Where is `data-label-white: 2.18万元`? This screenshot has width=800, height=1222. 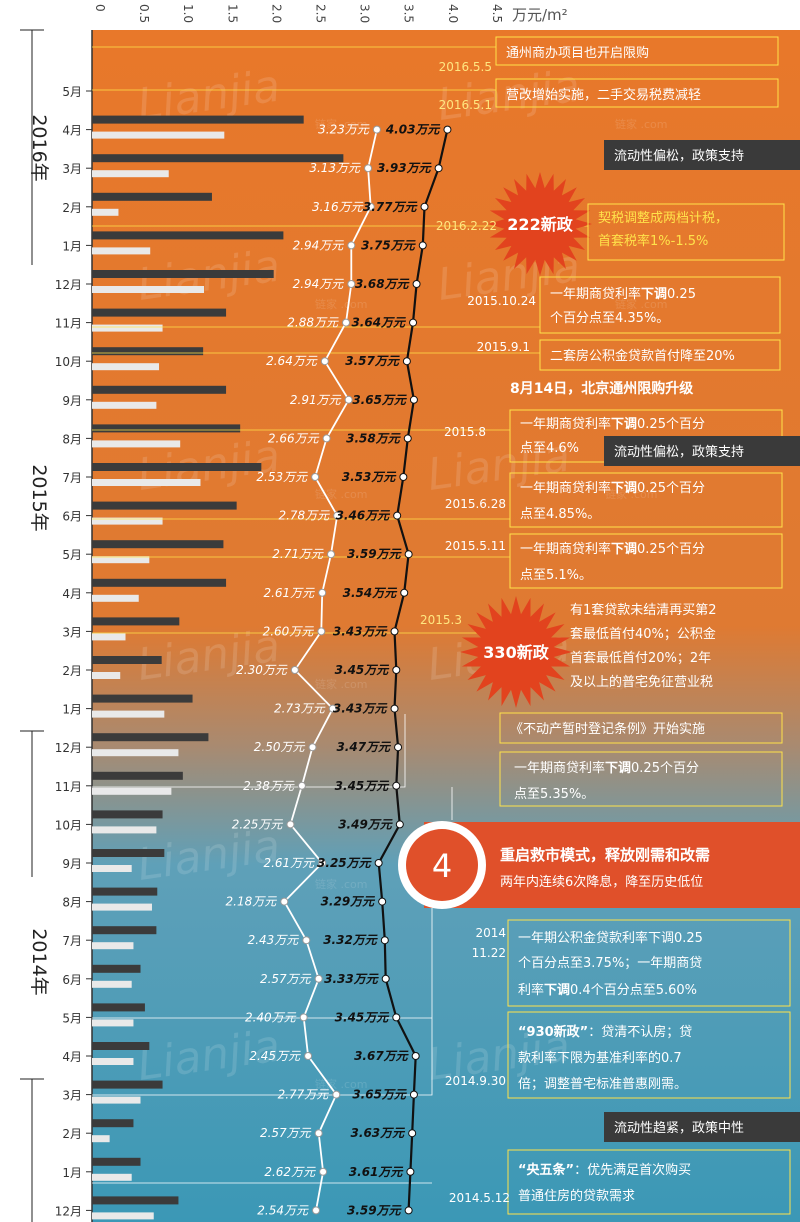
data-label-white: 2.18万元 is located at coordinates (252, 902).